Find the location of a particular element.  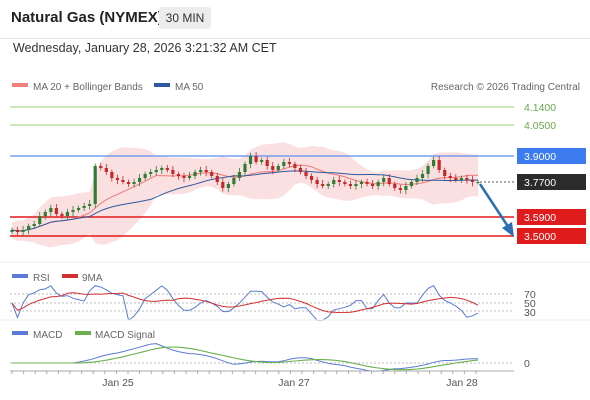

rsi-legend-swatch is located at coordinates (20, 276).